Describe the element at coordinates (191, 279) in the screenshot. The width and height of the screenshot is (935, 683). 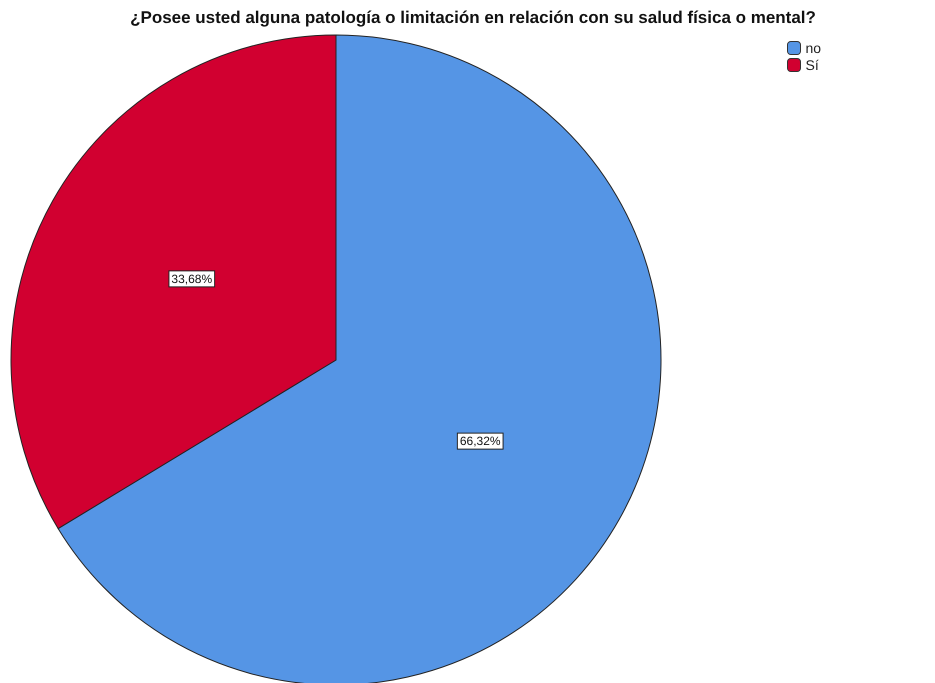
I see `data-label: 33,68%` at that location.